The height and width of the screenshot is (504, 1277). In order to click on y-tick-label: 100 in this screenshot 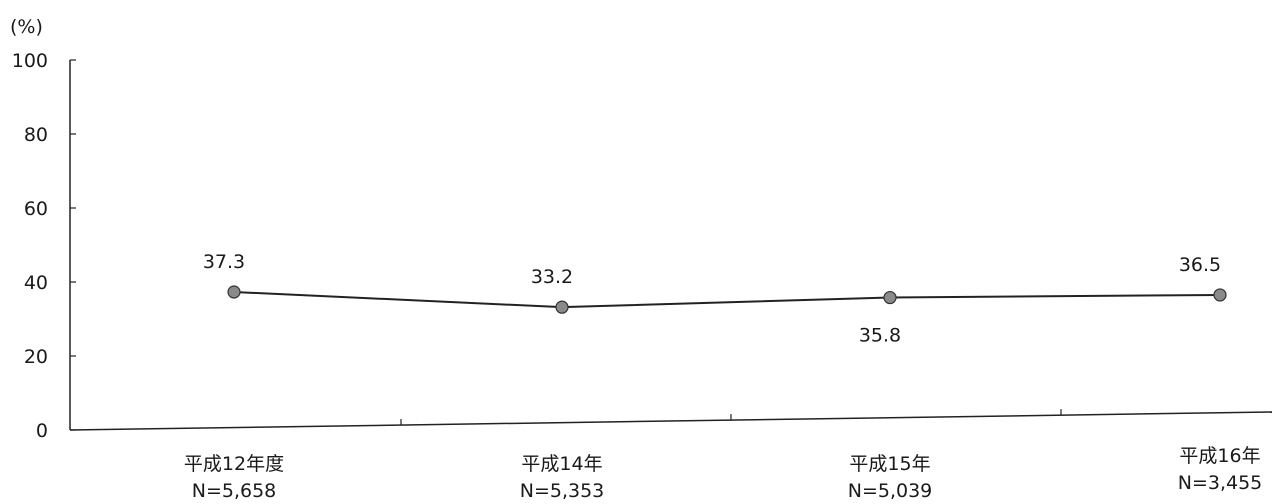, I will do `click(30, 61)`.